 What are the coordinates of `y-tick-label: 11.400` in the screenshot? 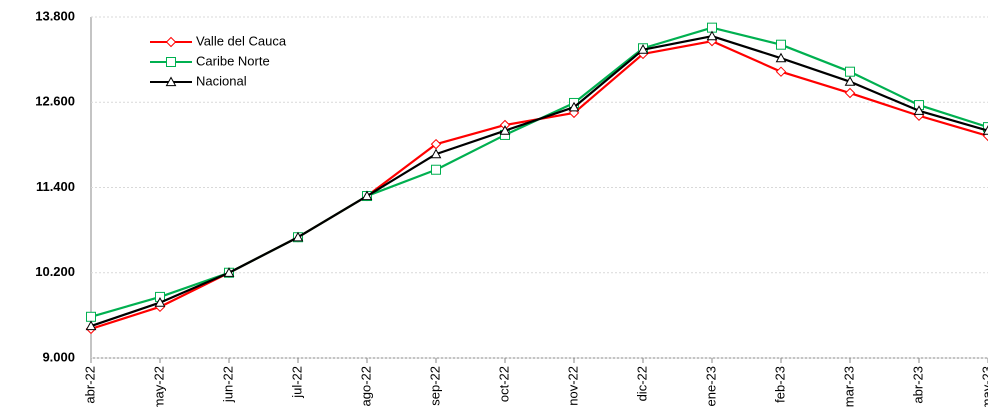 It's located at (55, 186).